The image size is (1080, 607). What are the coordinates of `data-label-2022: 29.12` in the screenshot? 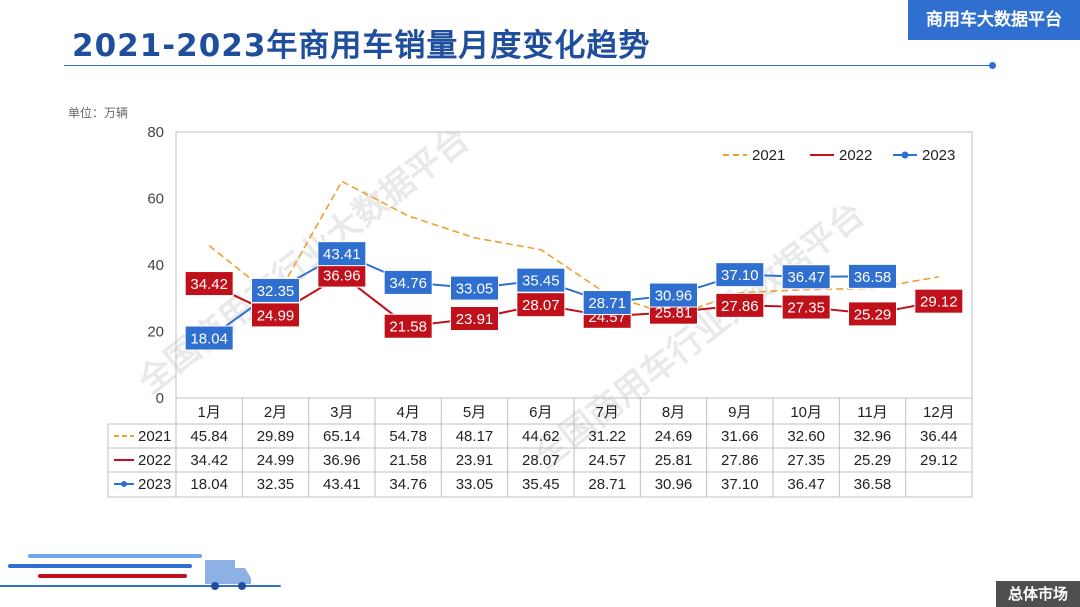 It's located at (939, 302).